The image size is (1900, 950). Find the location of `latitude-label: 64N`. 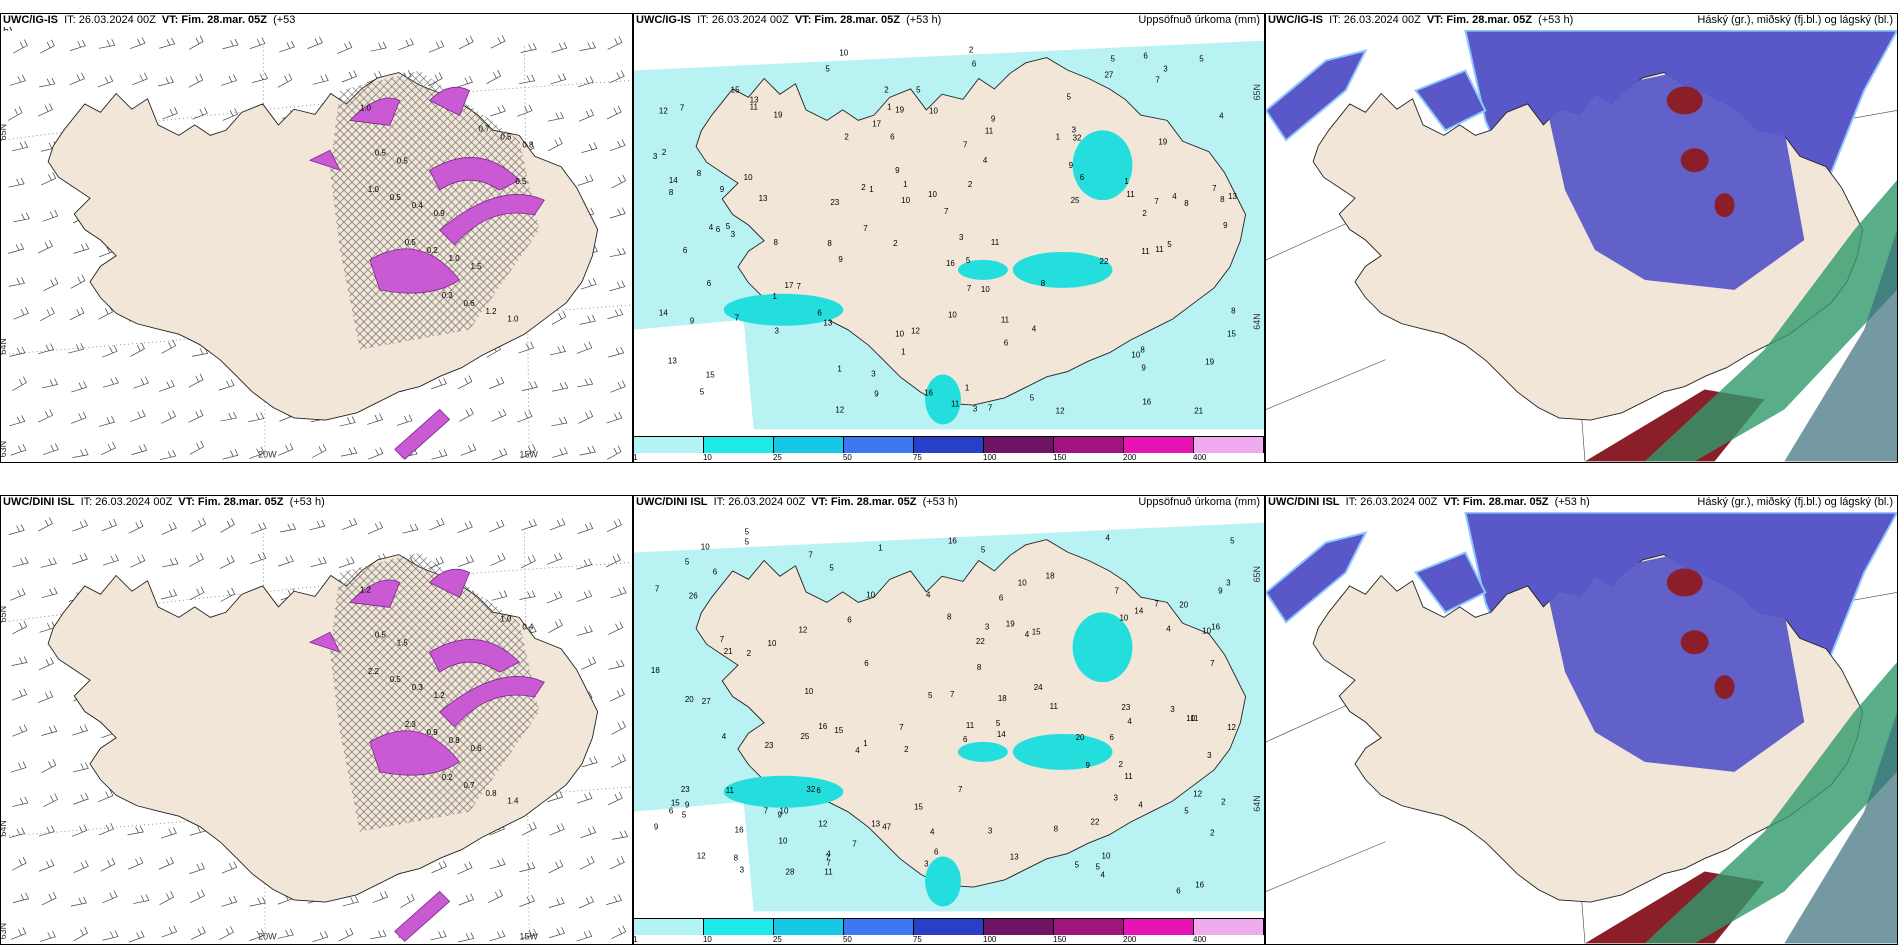

latitude-label: 64N is located at coordinates (4, 828).